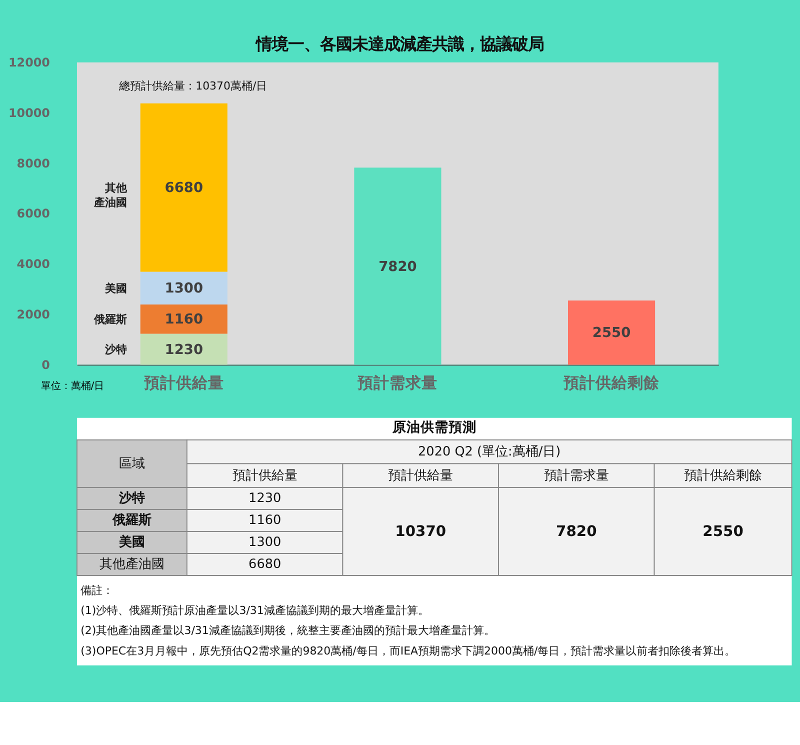  Describe the element at coordinates (184, 288) in the screenshot. I see `data-label: 1300` at that location.